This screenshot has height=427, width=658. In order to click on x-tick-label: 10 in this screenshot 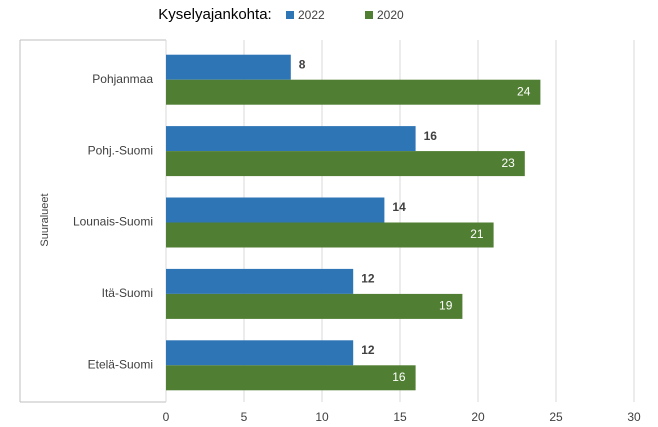, I will do `click(322, 417)`.